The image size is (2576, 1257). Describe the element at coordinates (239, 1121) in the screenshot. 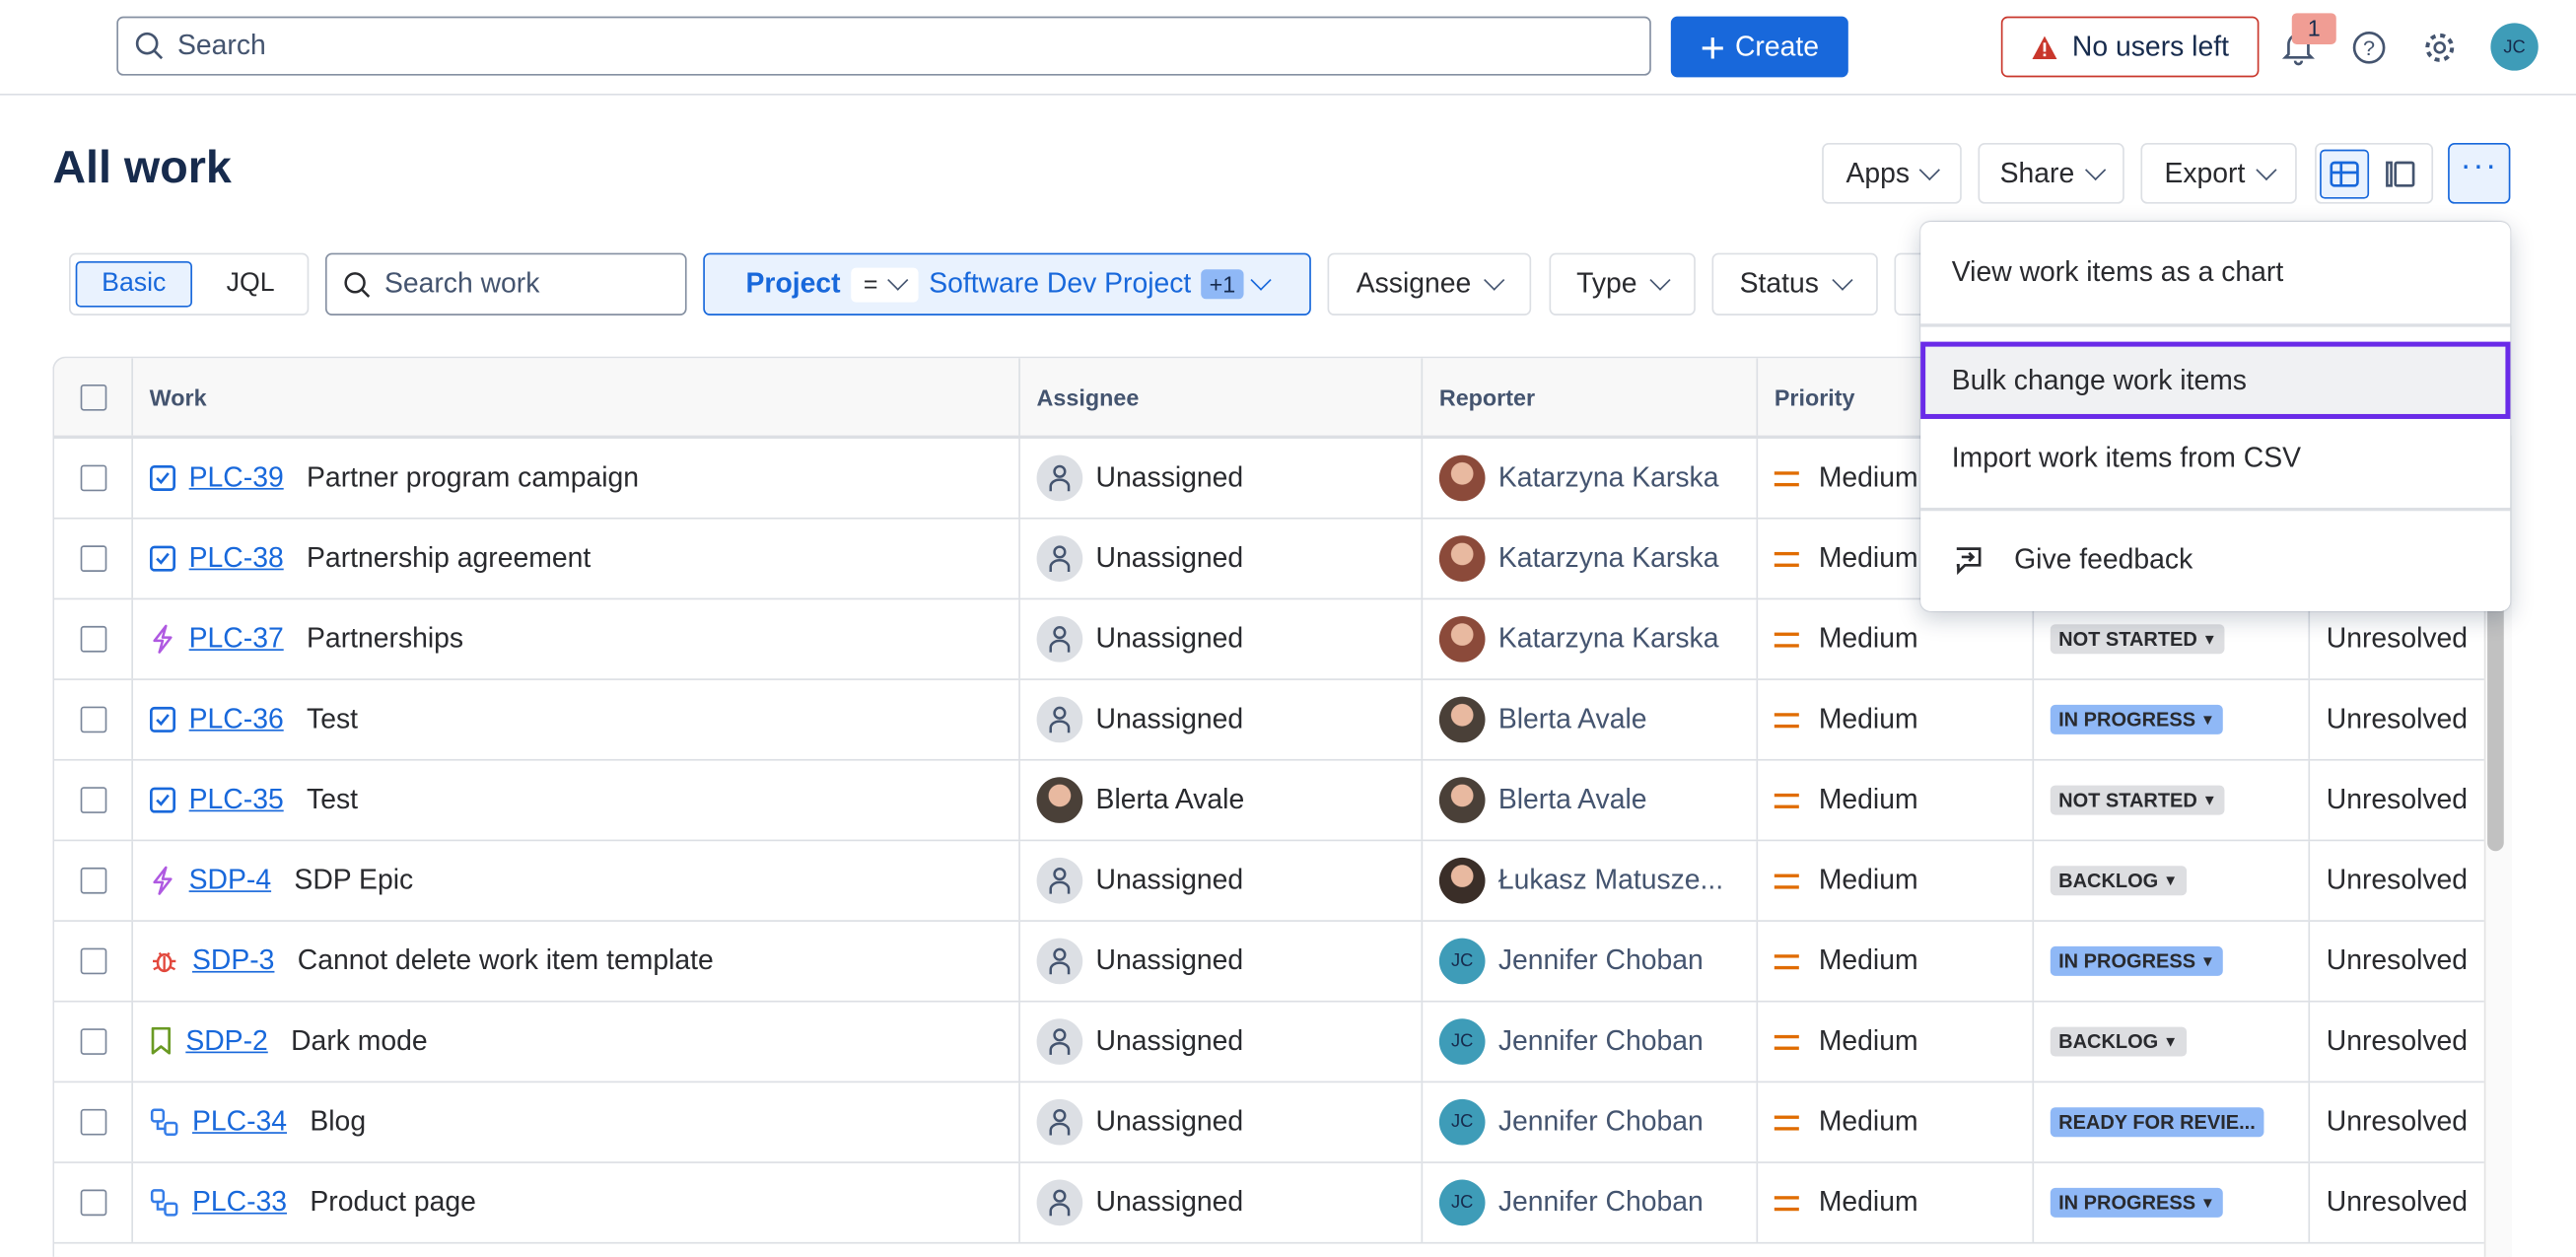

I see `work-item-key-link: PLC-34` at that location.